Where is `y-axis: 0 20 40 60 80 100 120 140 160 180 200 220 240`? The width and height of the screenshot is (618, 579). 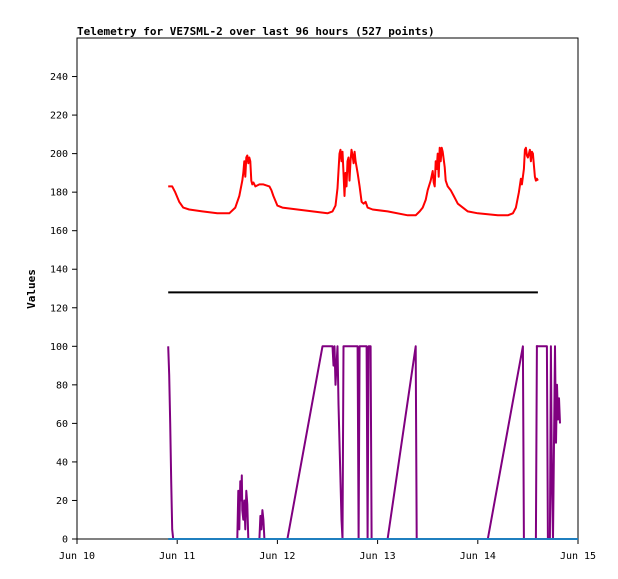 y-axis: 0 20 40 60 80 100 120 140 160 180 200 220 240 is located at coordinates (63, 309).